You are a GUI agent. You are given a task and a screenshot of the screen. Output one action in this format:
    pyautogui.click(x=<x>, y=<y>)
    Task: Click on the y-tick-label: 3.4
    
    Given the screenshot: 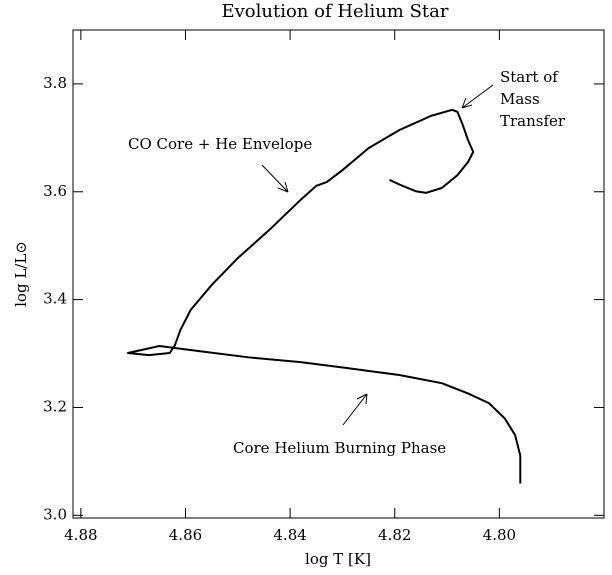 What is the action you would take?
    pyautogui.click(x=55, y=299)
    